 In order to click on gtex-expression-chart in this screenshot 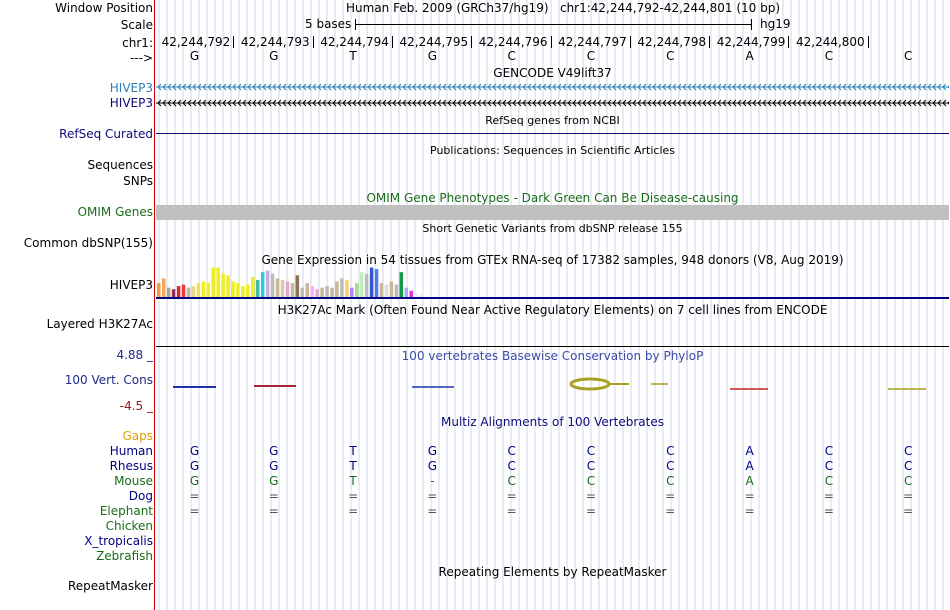, I will do `click(552, 283)`.